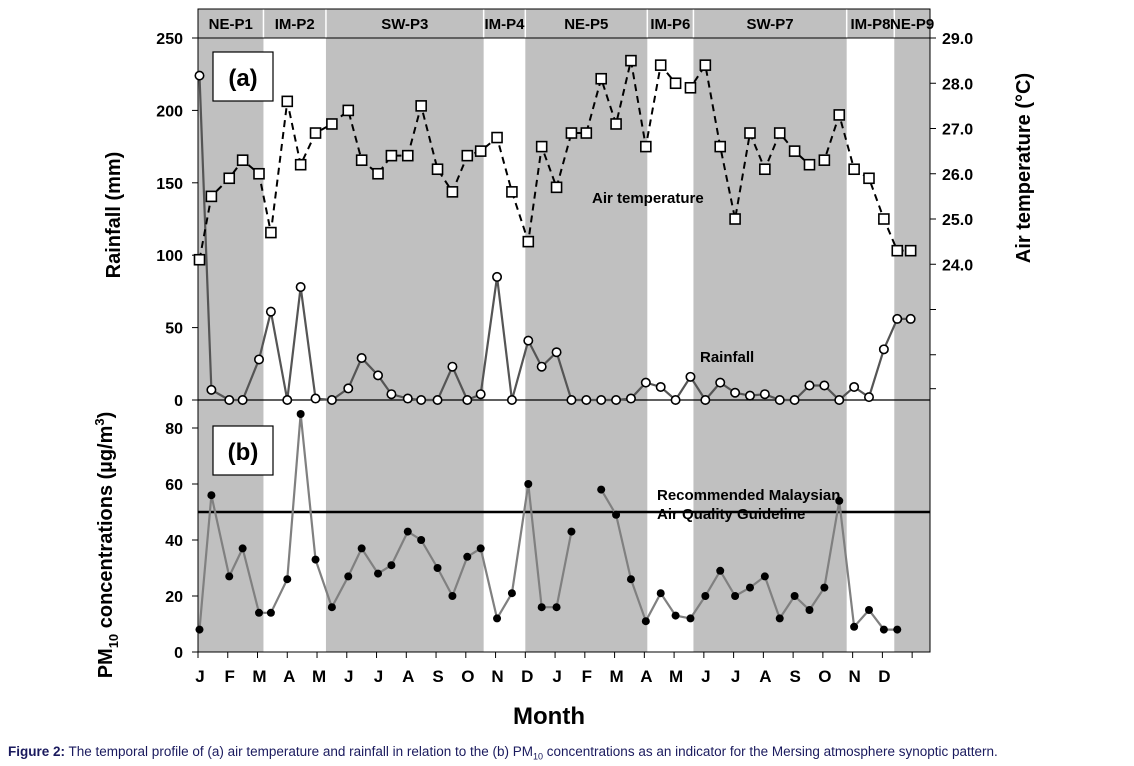 The height and width of the screenshot is (766, 1134). Describe the element at coordinates (648, 198) in the screenshot. I see `temperature-series-label: Air temperature` at that location.